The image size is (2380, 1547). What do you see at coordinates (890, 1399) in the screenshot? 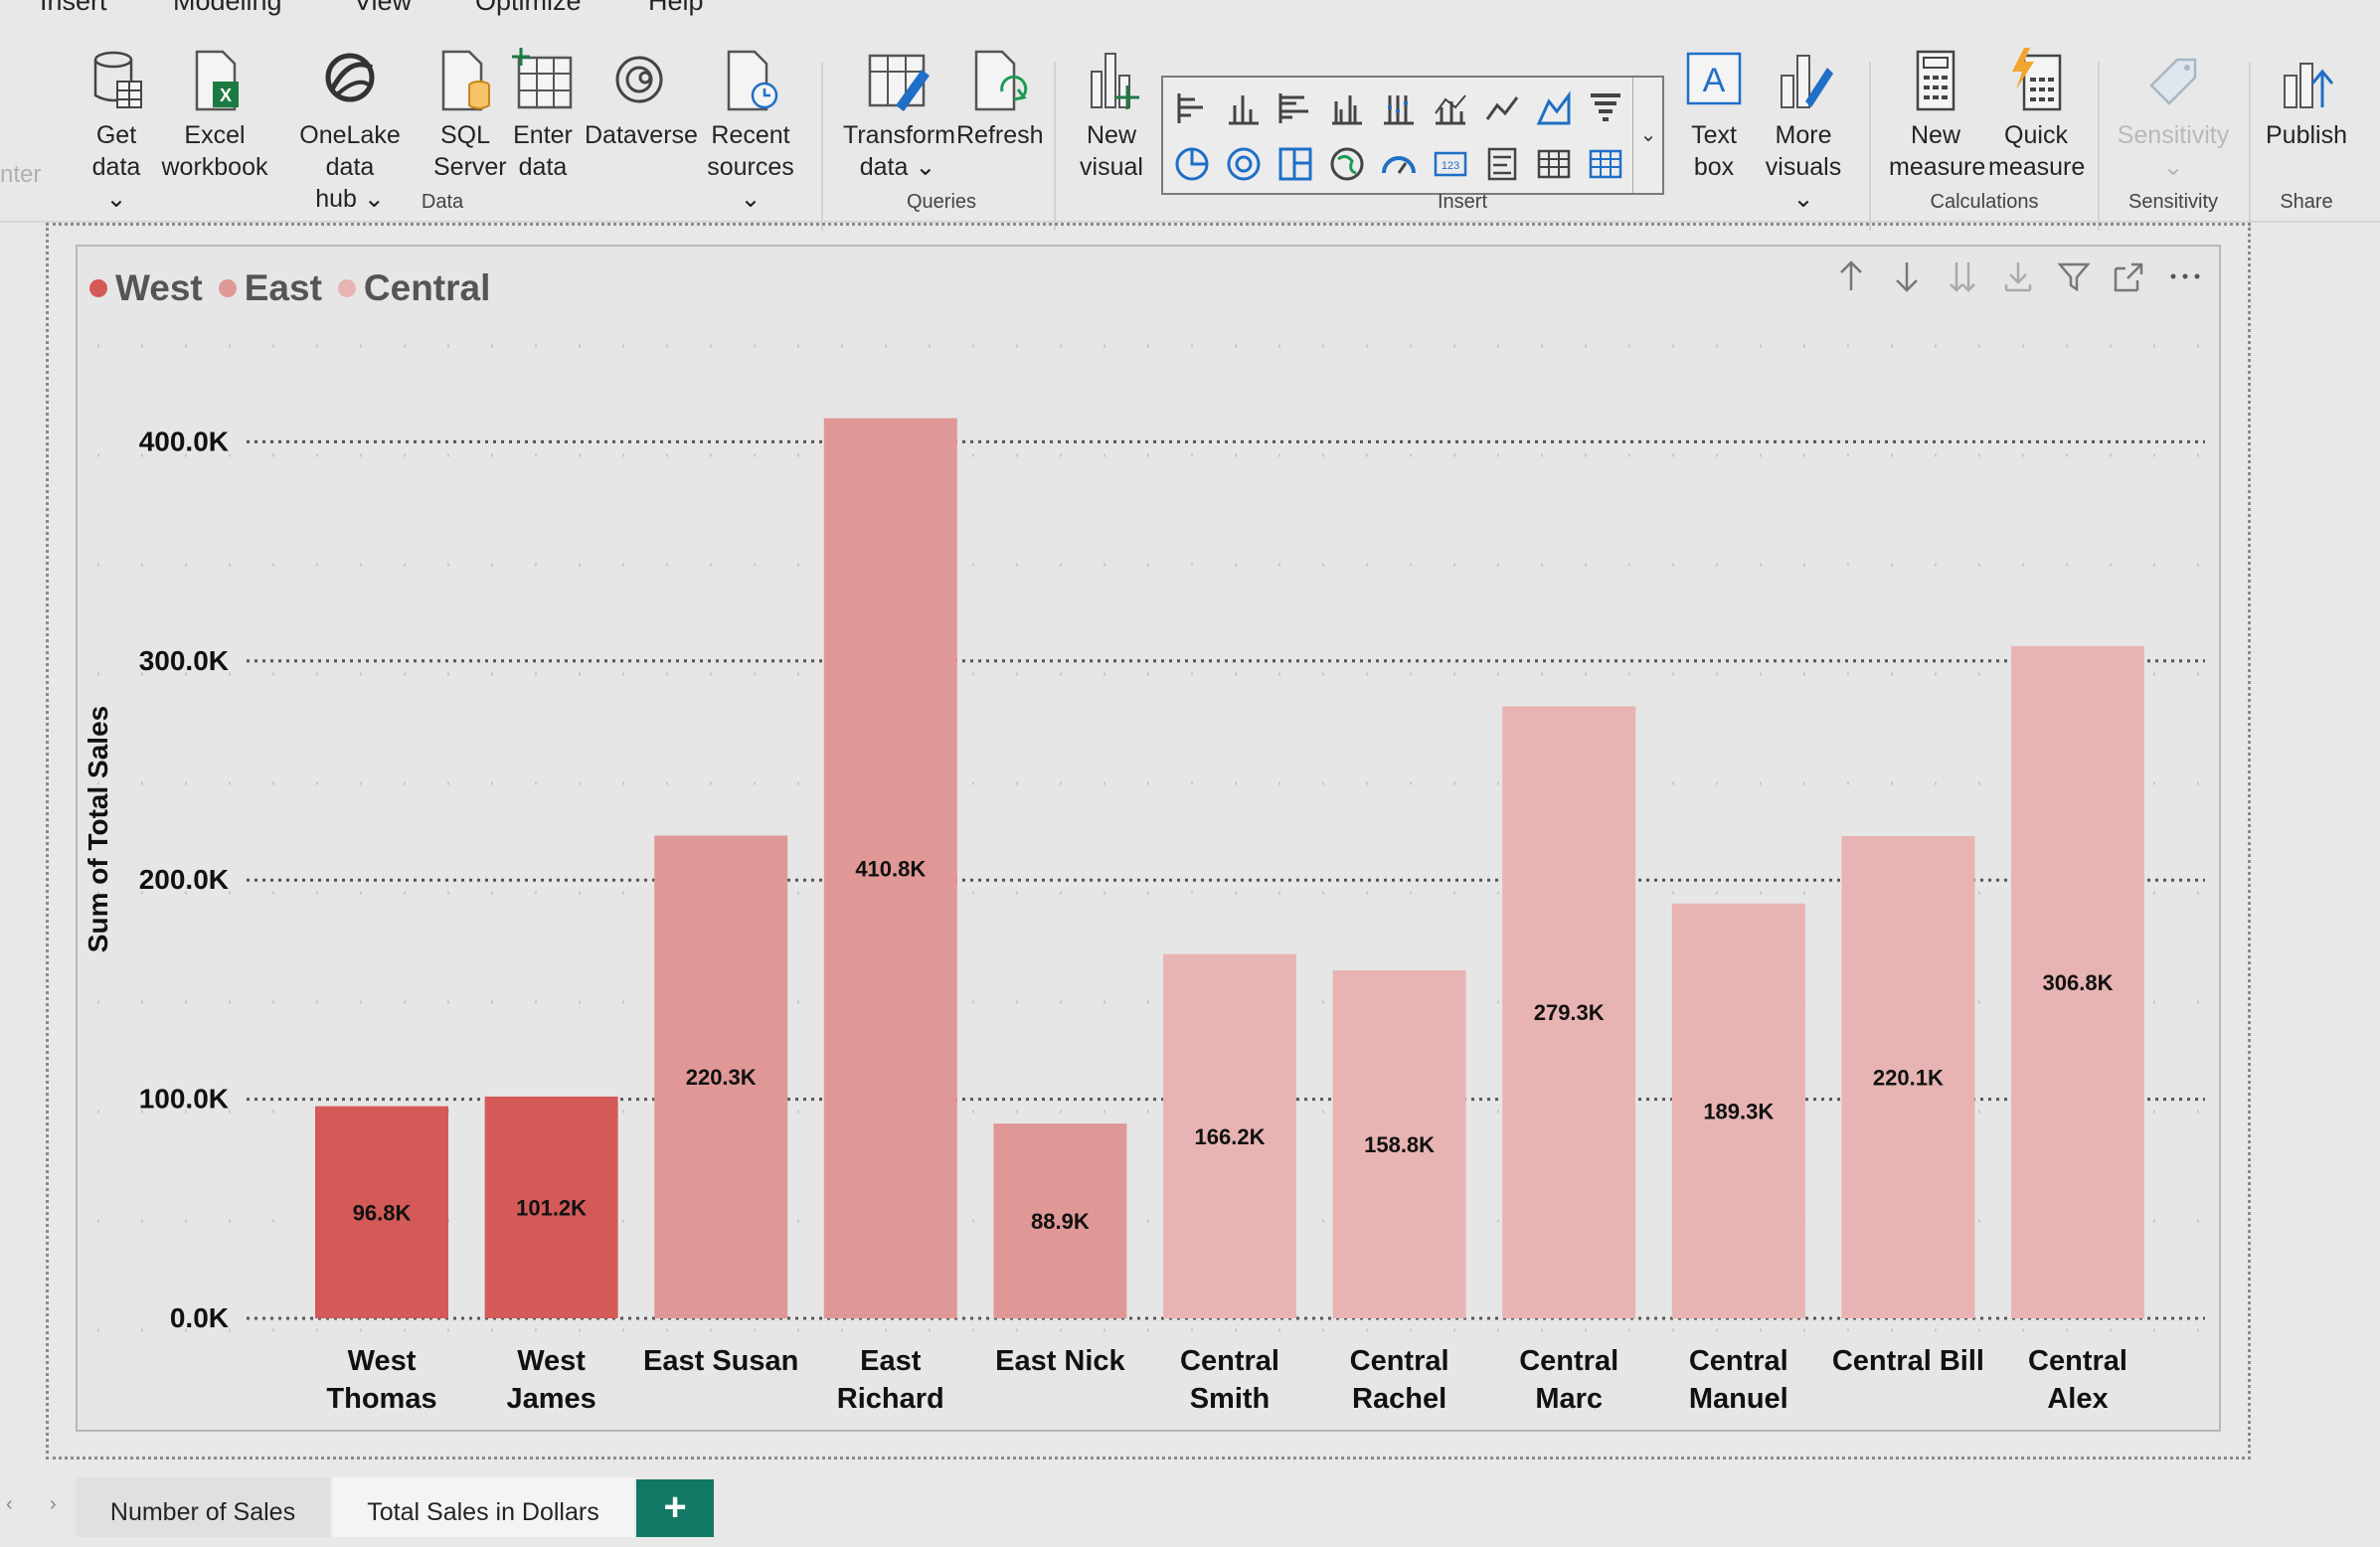
I see `x-tick-label-line: Richard` at bounding box center [890, 1399].